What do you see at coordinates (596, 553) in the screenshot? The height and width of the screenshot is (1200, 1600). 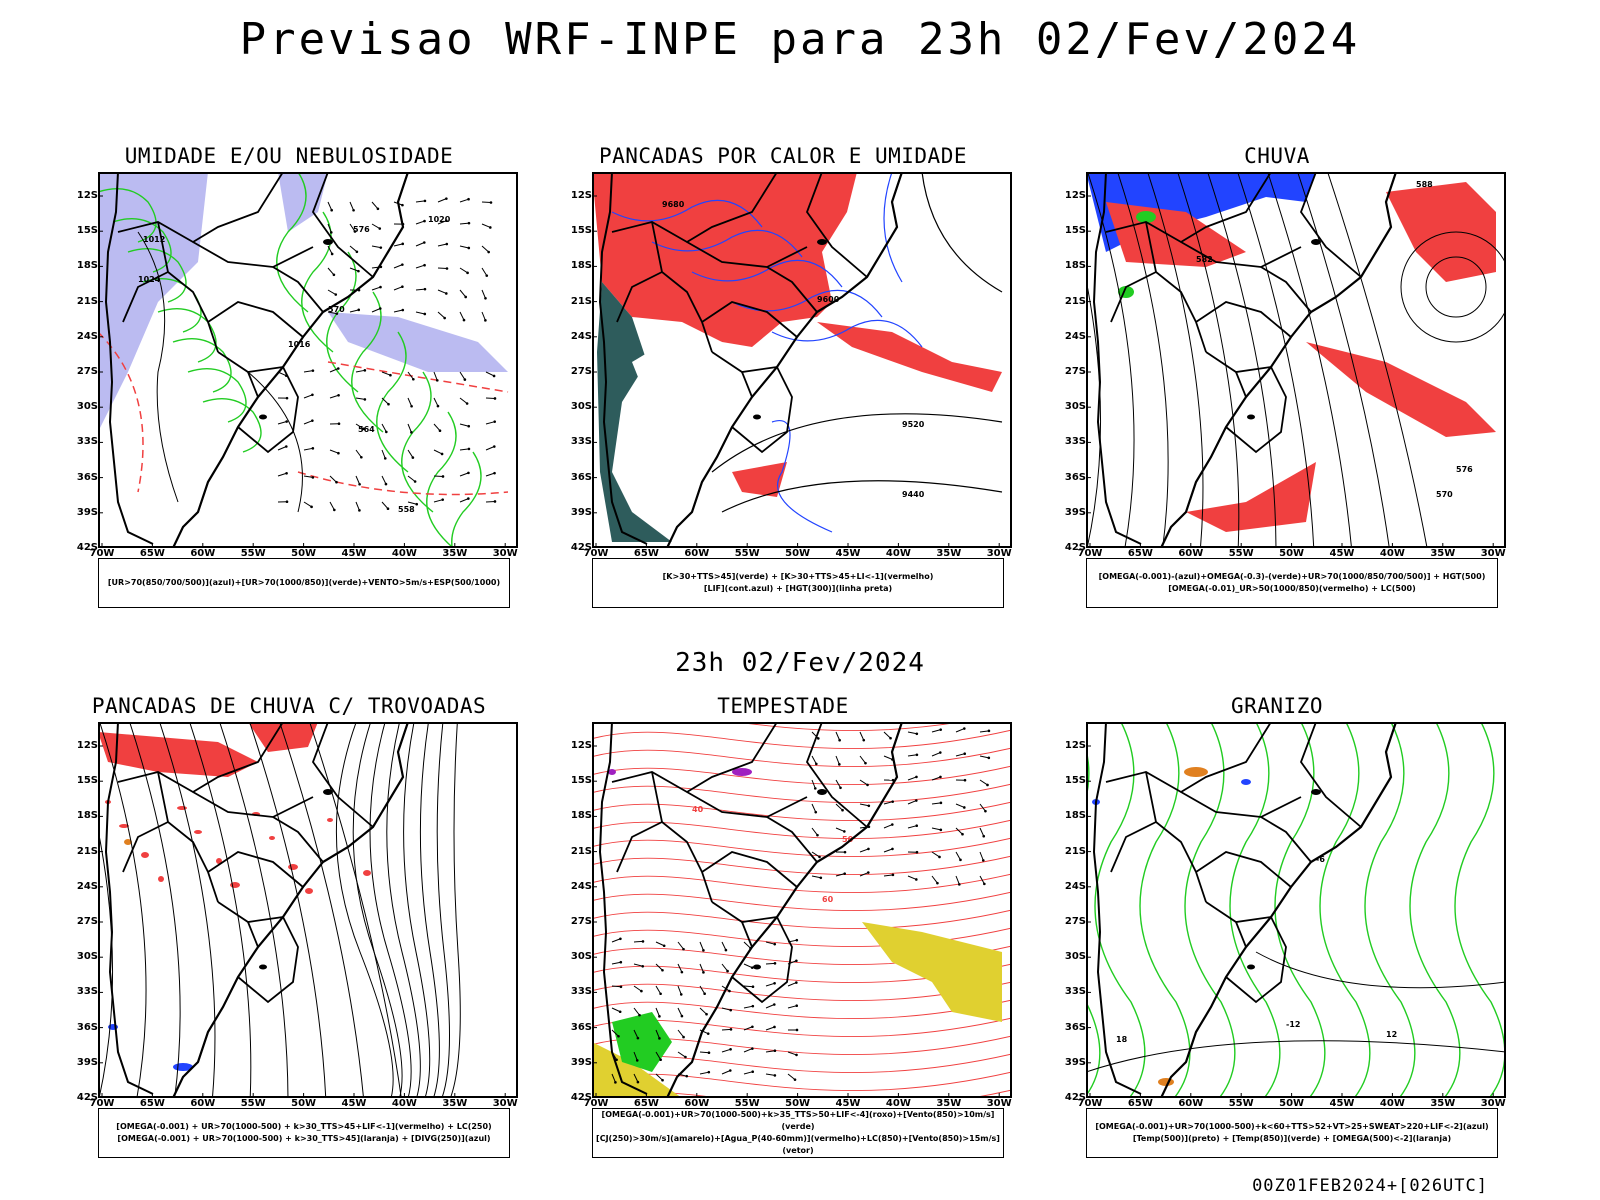 I see `lon-label: 70W` at bounding box center [596, 553].